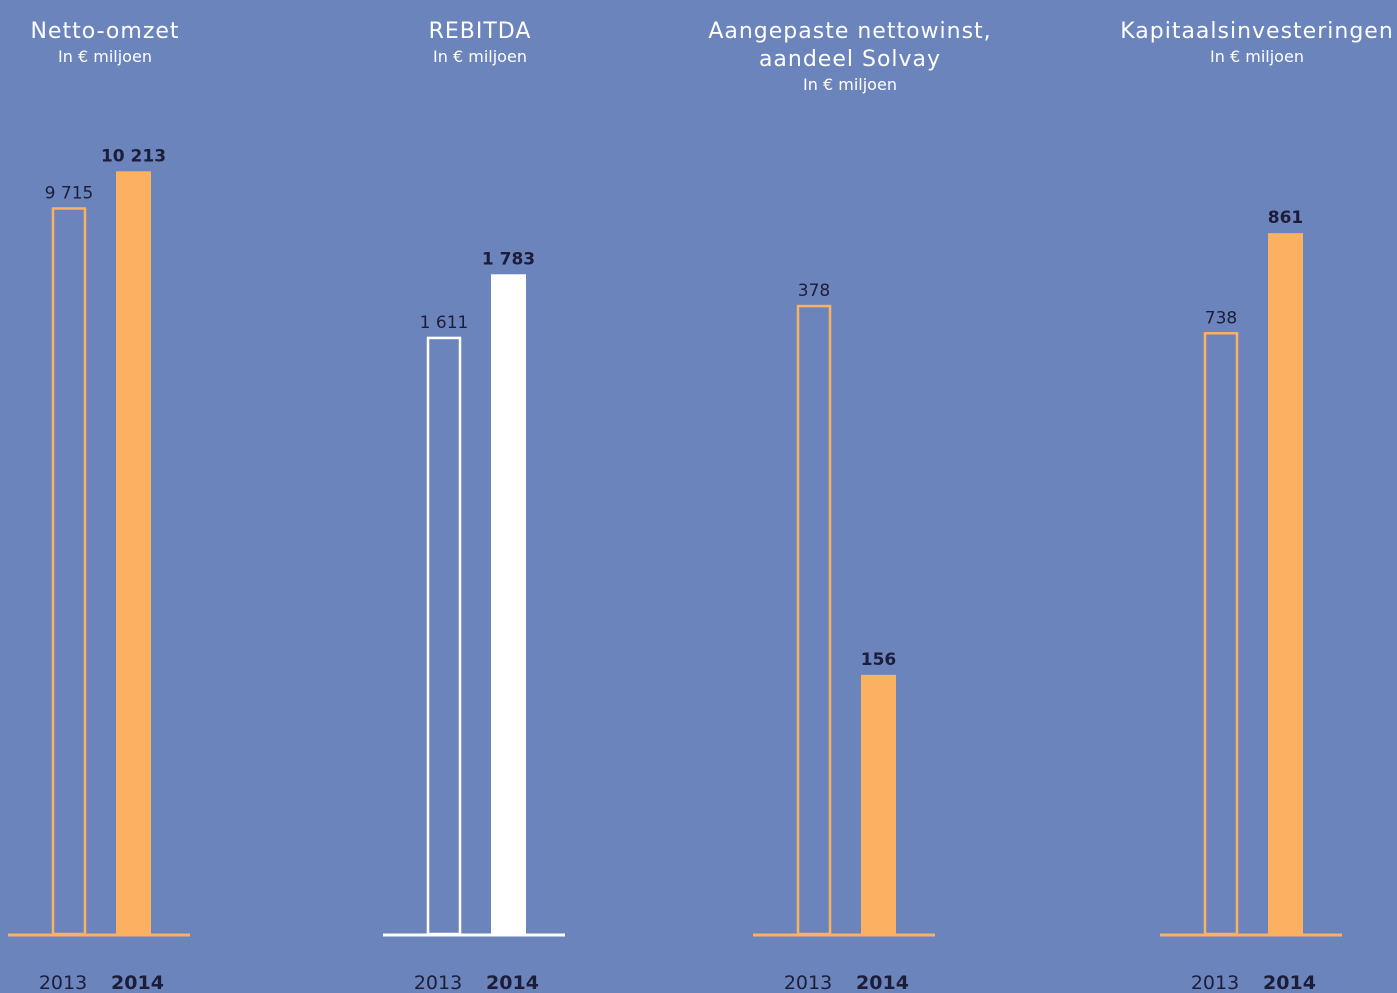 This screenshot has width=1397, height=993. What do you see at coordinates (69, 193) in the screenshot?
I see `data-label-2013: 9 715` at bounding box center [69, 193].